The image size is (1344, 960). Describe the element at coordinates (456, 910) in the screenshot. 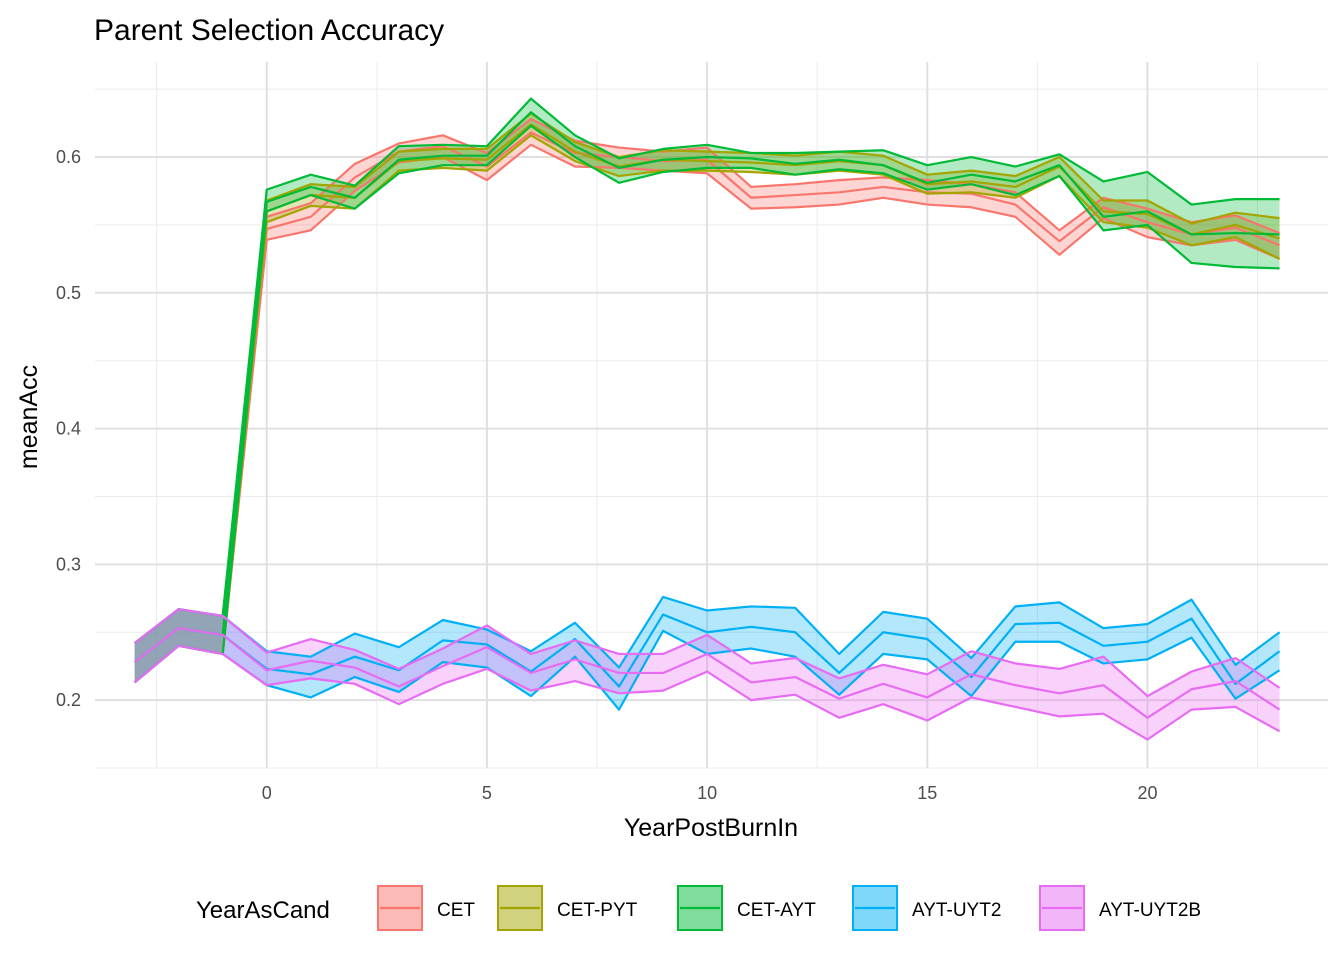

I see `legend-label: CET` at that location.